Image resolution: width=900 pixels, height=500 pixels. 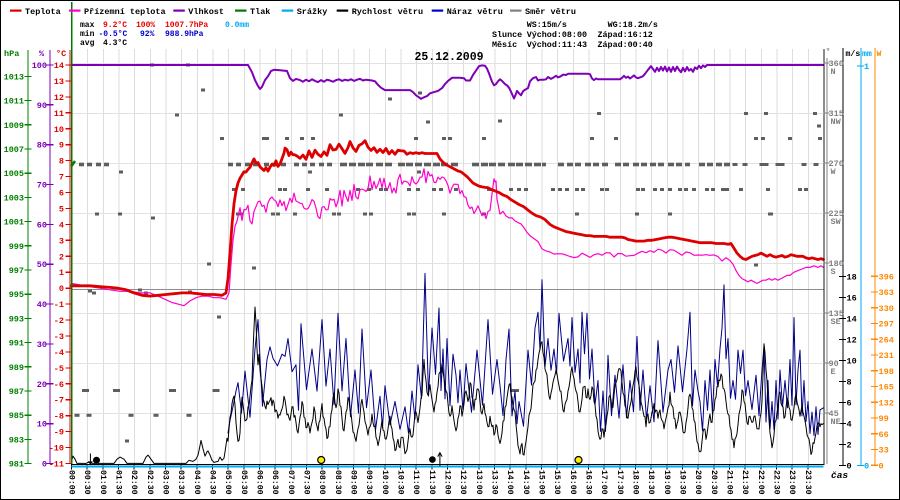 What do you see at coordinates (886, 403) in the screenshot?
I see `svg-text: 132` at bounding box center [886, 403].